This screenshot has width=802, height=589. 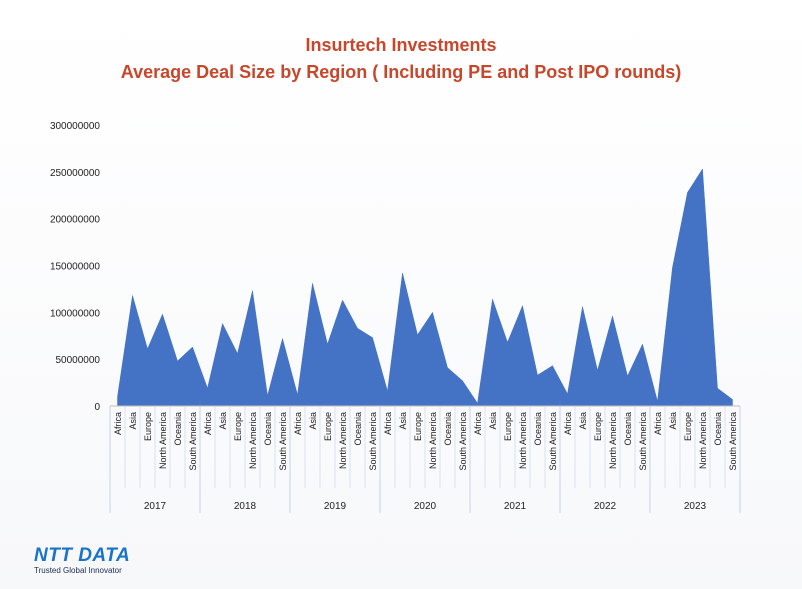 I want to click on group-label: 2020, so click(x=425, y=506).